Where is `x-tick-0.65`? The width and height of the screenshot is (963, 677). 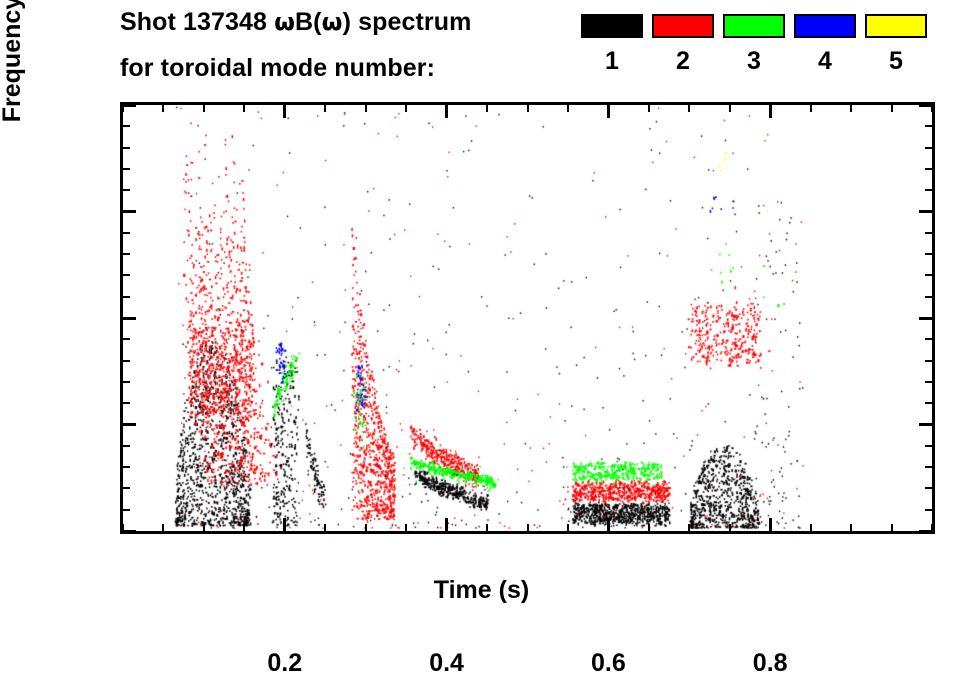 x-tick-0.65 is located at coordinates (648, 528).